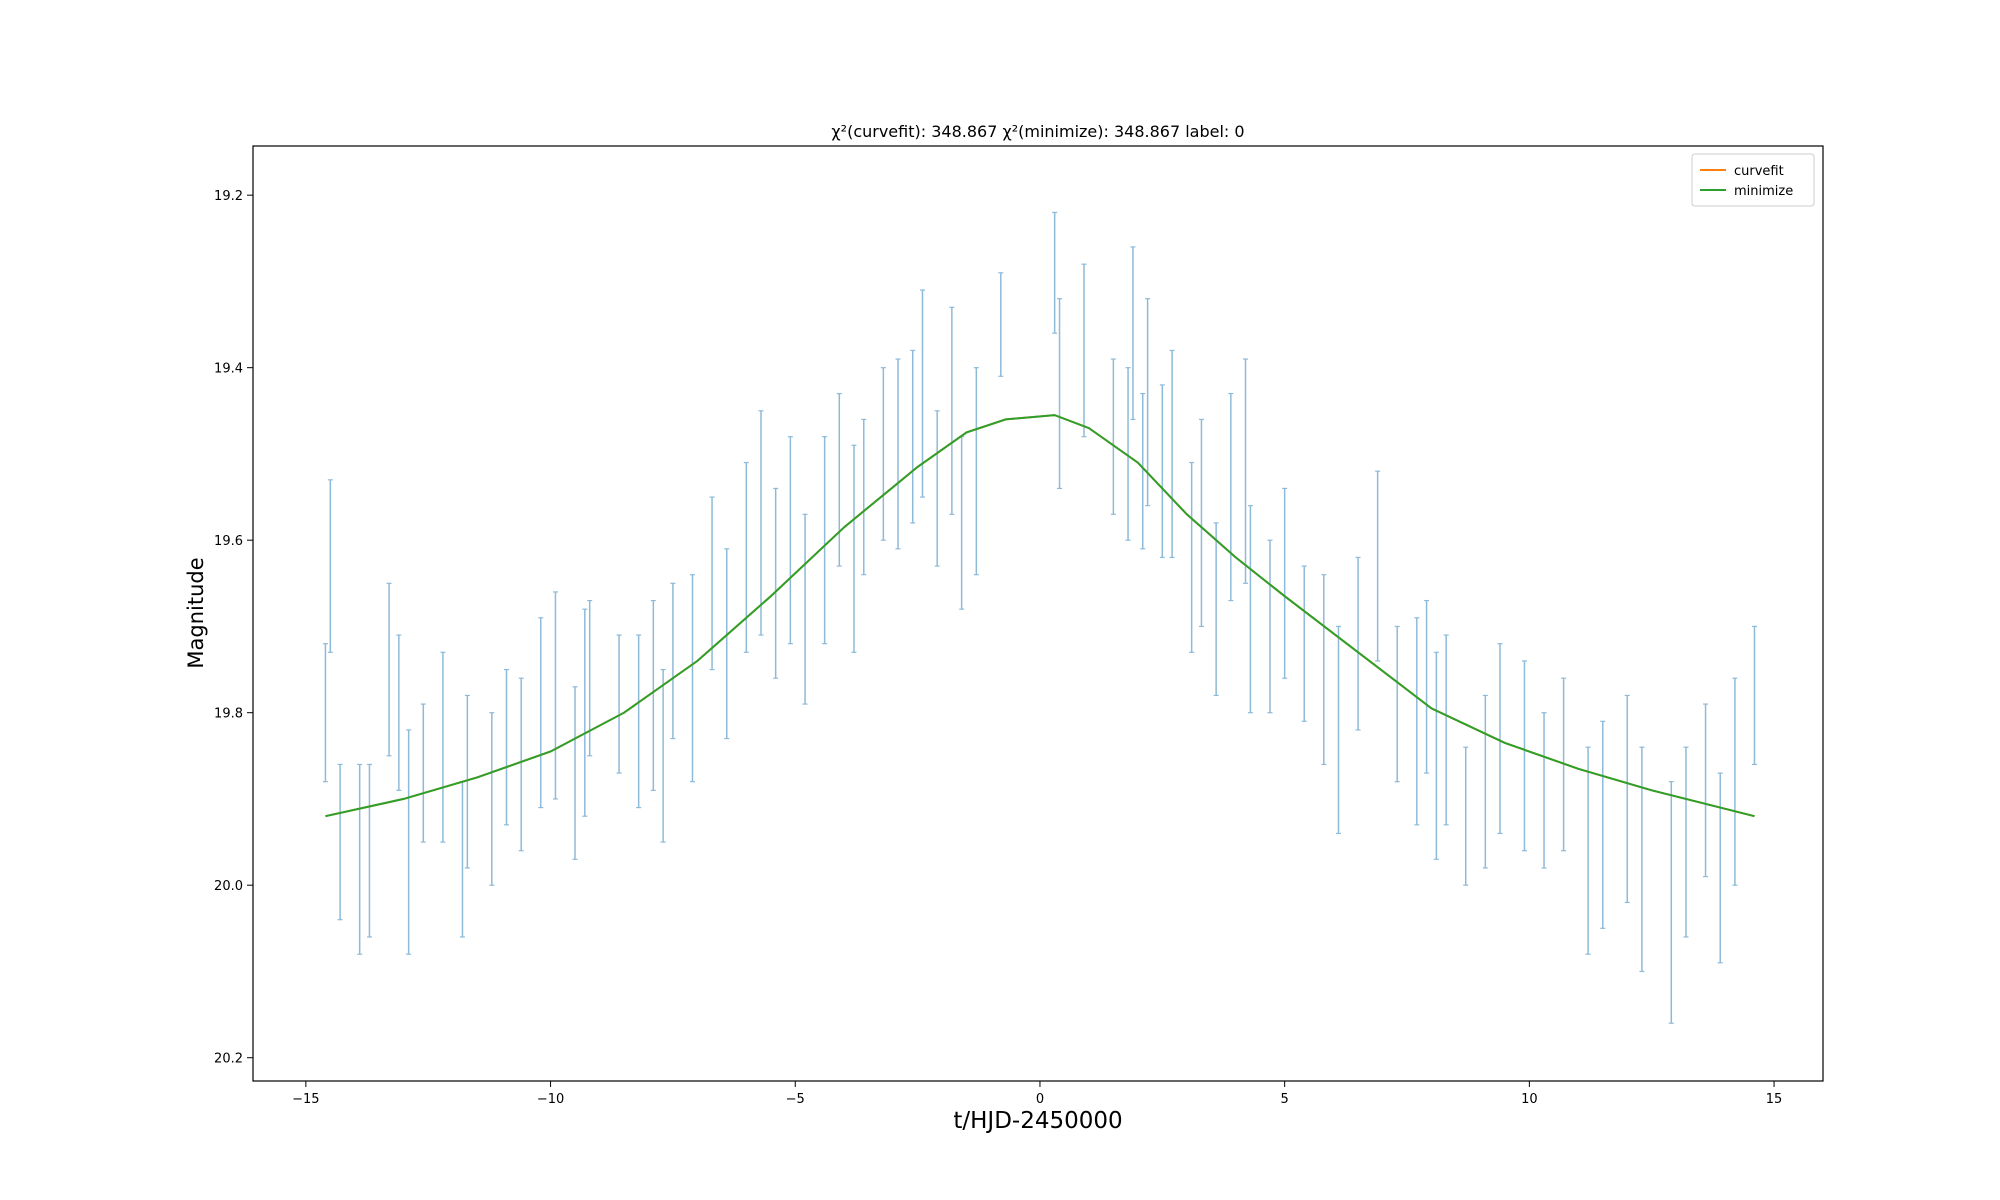 Image resolution: width=2000 pixels, height=1200 pixels. Describe the element at coordinates (1774, 1099) in the screenshot. I see `x-tick-label: 15` at that location.